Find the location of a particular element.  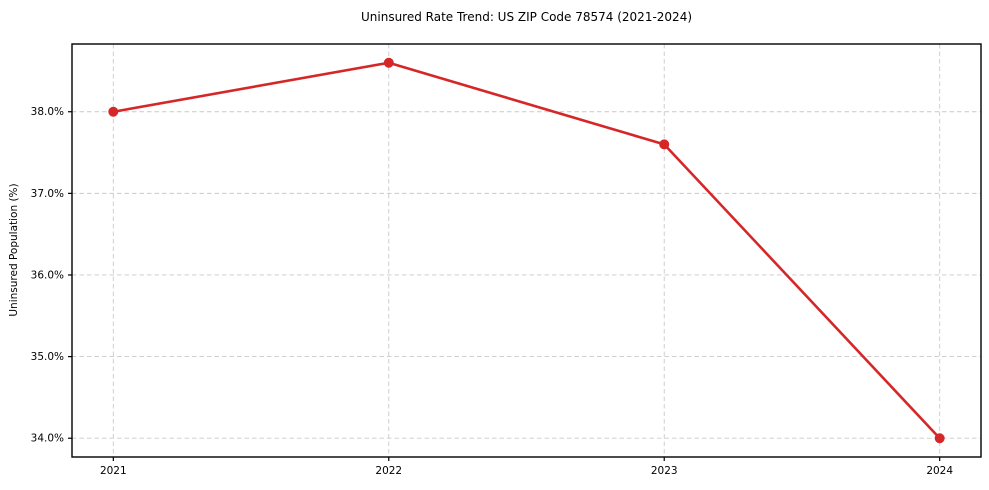

x-tick-label: 2022 is located at coordinates (388, 471).